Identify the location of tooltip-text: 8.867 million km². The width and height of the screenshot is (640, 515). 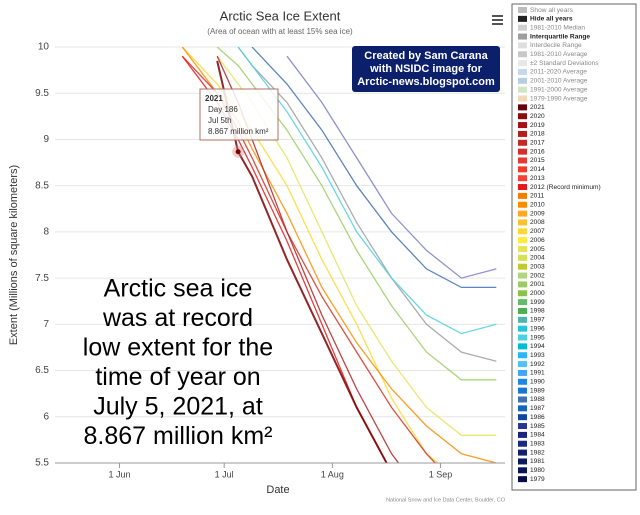
(238, 131).